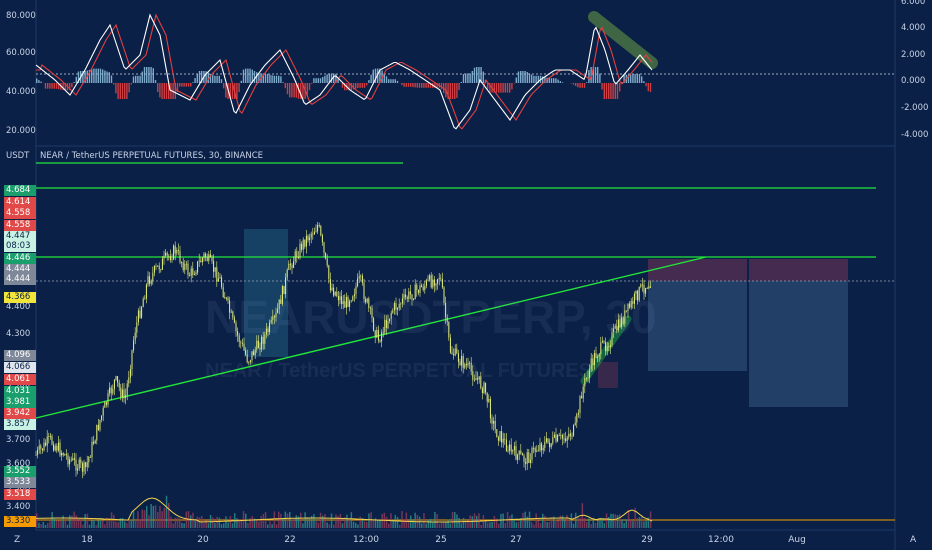 The height and width of the screenshot is (550, 932). I want to click on price-axis-tick: 3.400, so click(18, 507).